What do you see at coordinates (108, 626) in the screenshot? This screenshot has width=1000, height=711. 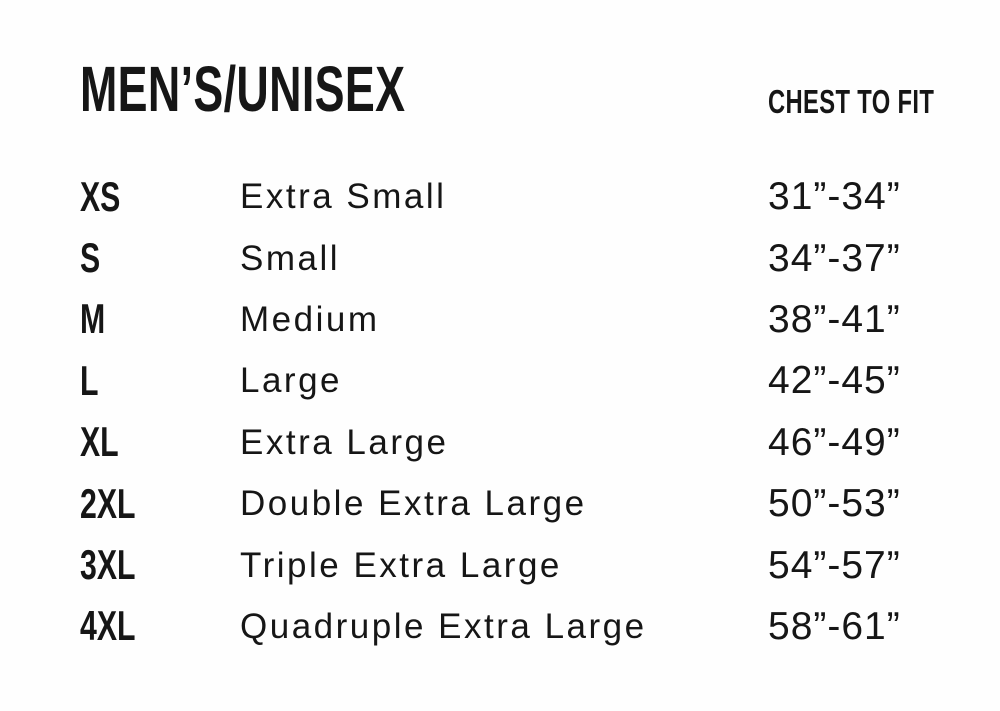 I see `size-code: 4XL` at bounding box center [108, 626].